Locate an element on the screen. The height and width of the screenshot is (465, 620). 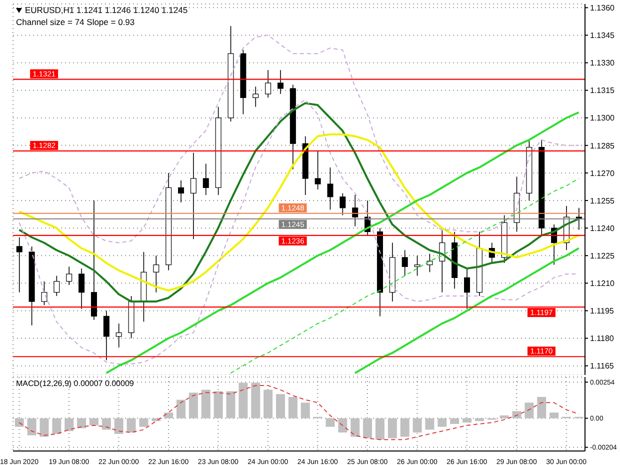
chart-title: EURUSD,H1 1.1241 1.1246 1.1240 1.1245 is located at coordinates (106, 10).